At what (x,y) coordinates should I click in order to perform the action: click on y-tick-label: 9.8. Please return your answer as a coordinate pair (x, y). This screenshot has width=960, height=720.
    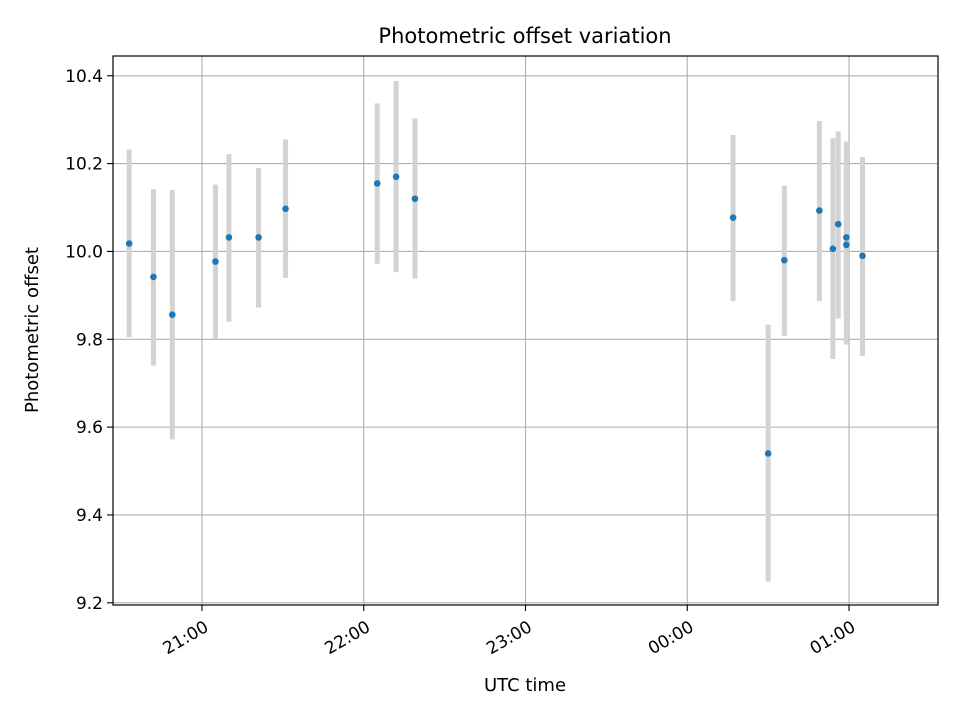
    Looking at the image, I should click on (89, 340).